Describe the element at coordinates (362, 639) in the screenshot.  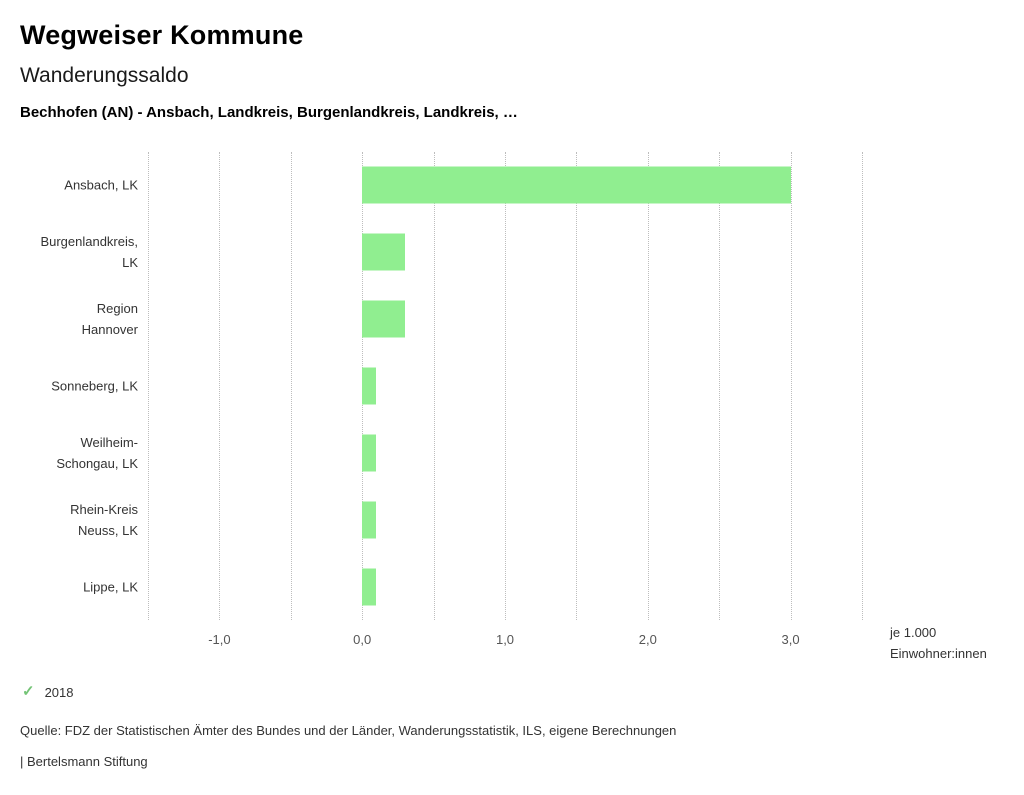
I see `x-tick-label: 0,0` at that location.